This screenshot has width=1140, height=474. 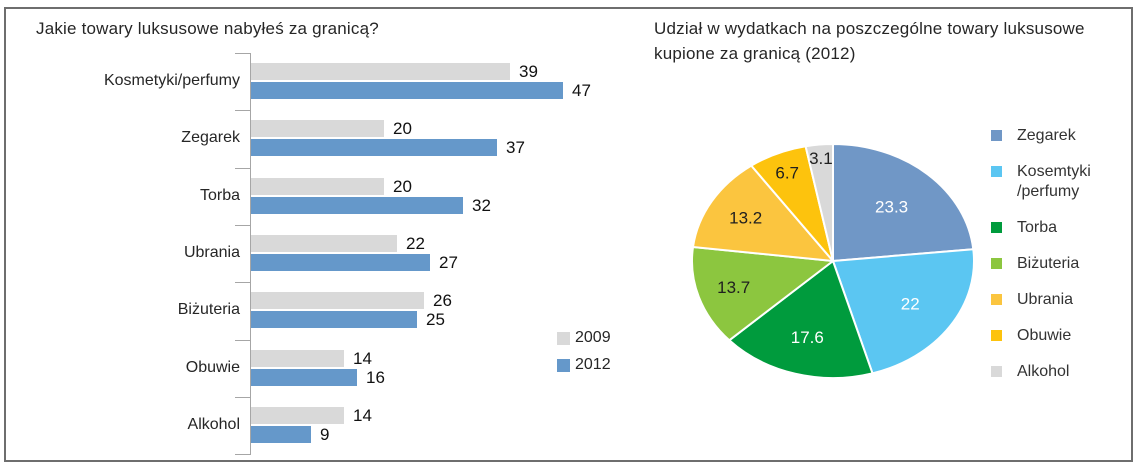 What do you see at coordinates (375, 377) in the screenshot?
I see `bar-value-label: 16` at bounding box center [375, 377].